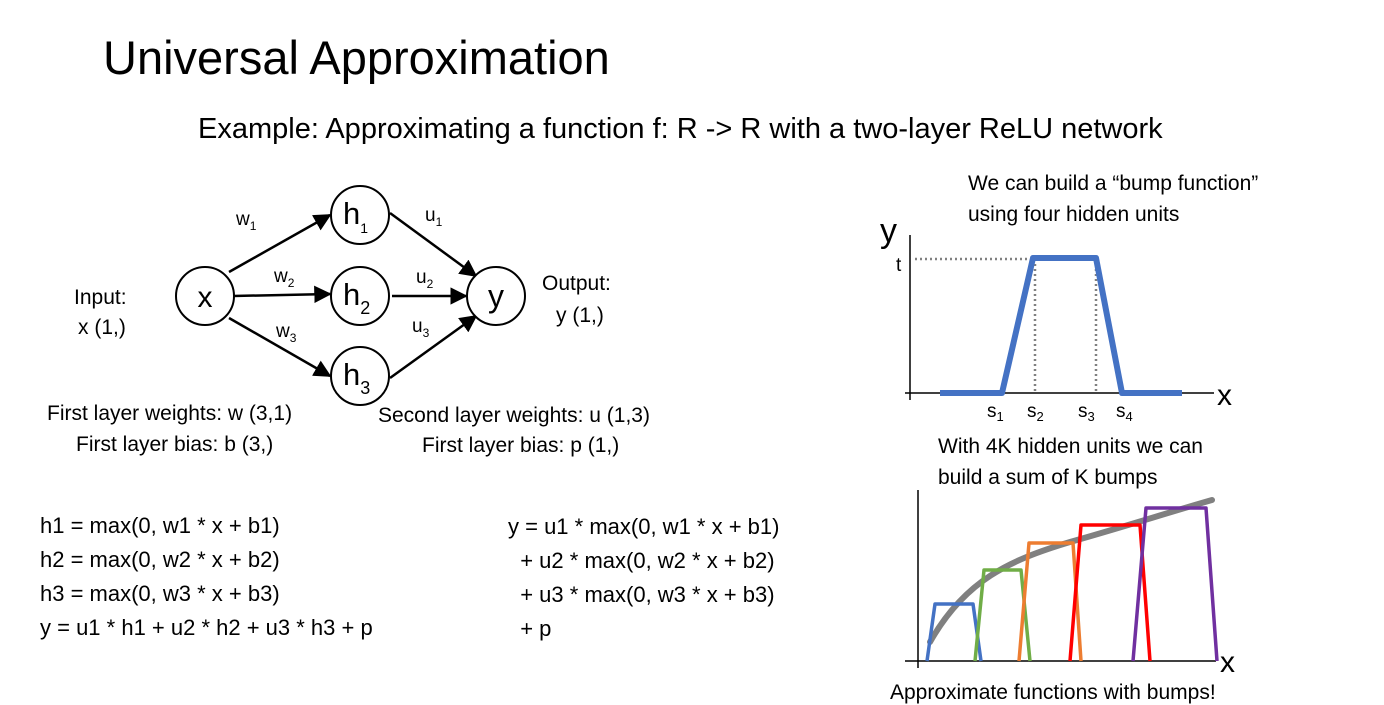 This screenshot has height=705, width=1384. I want to click on sum-bumps-caption-line1: With 4K hidden units we can, so click(1070, 446).